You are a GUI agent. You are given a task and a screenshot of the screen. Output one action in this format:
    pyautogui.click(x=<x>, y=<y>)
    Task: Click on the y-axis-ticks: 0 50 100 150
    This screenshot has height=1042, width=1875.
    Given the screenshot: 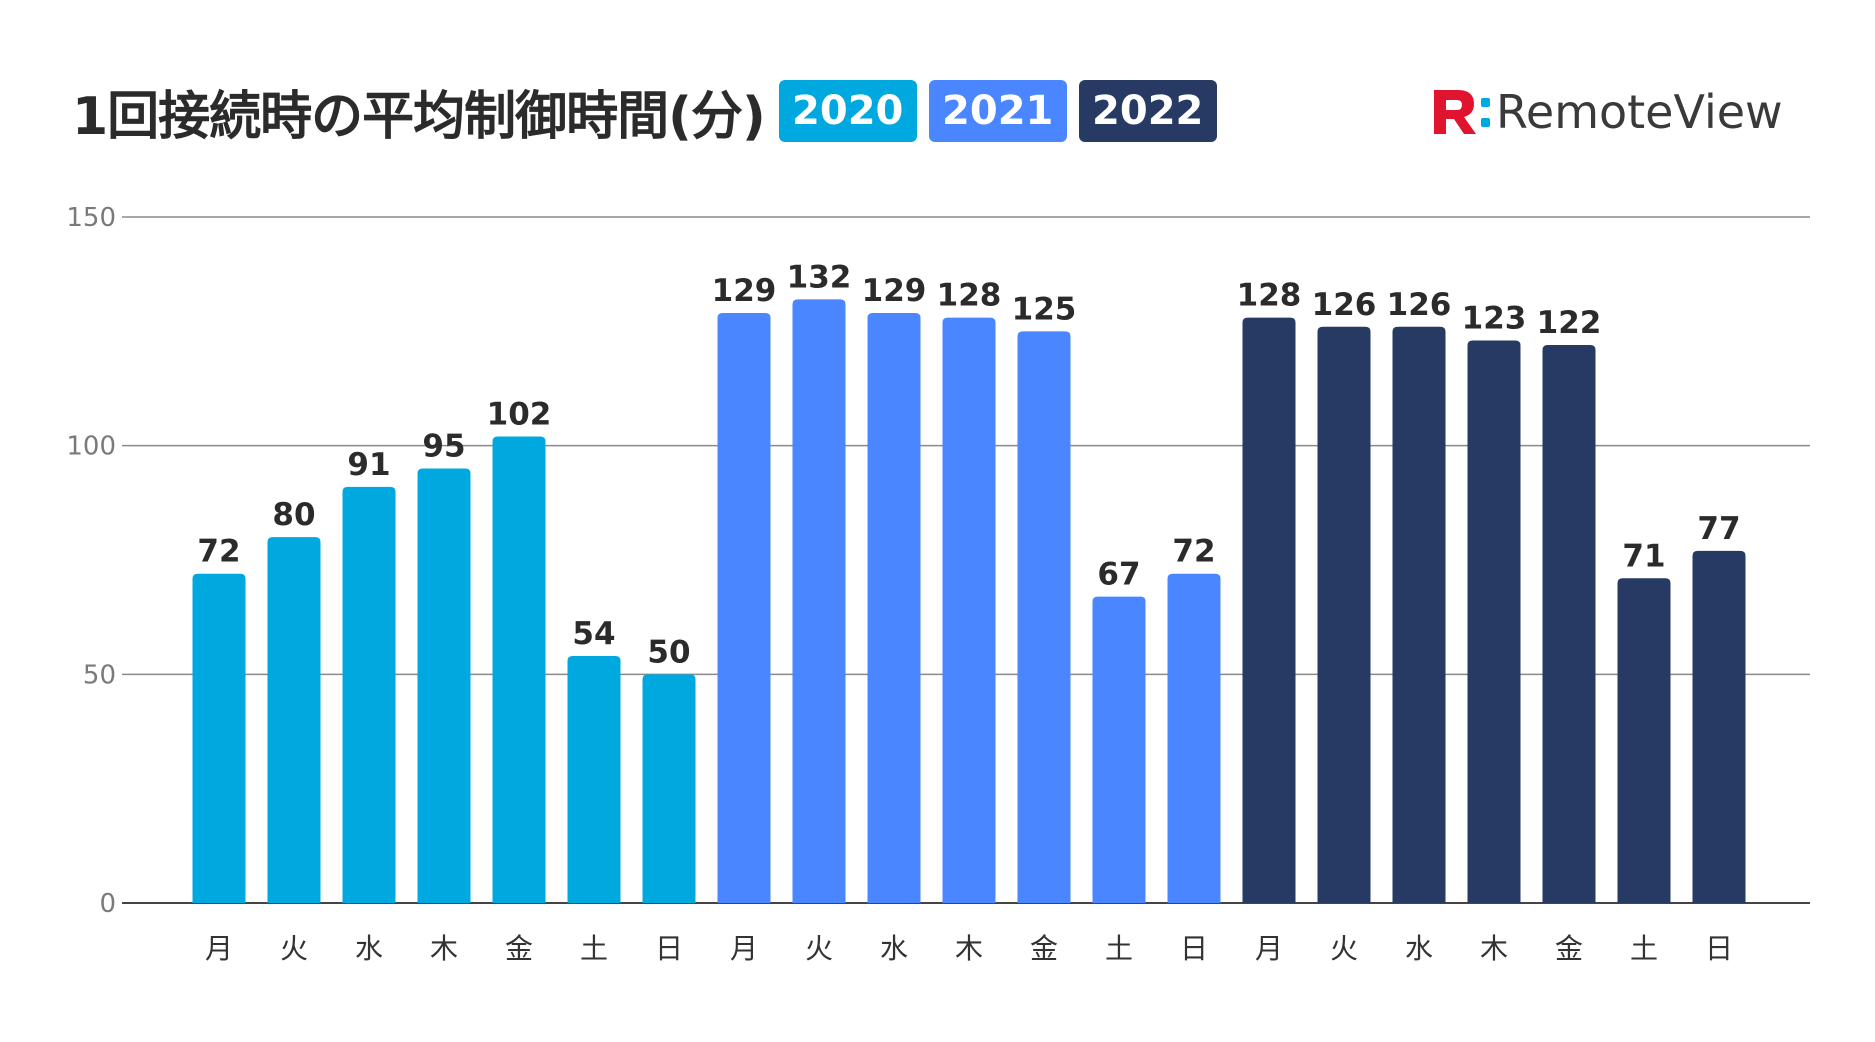 What is the action you would take?
    pyautogui.click(x=91, y=561)
    